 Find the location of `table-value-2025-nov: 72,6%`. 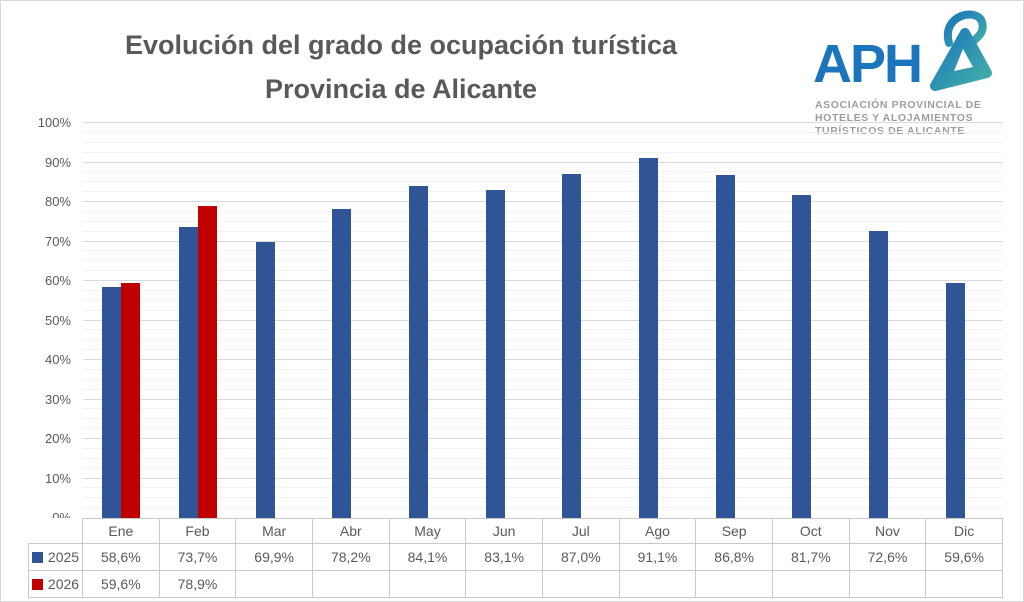

table-value-2025-nov: 72,6% is located at coordinates (888, 557).